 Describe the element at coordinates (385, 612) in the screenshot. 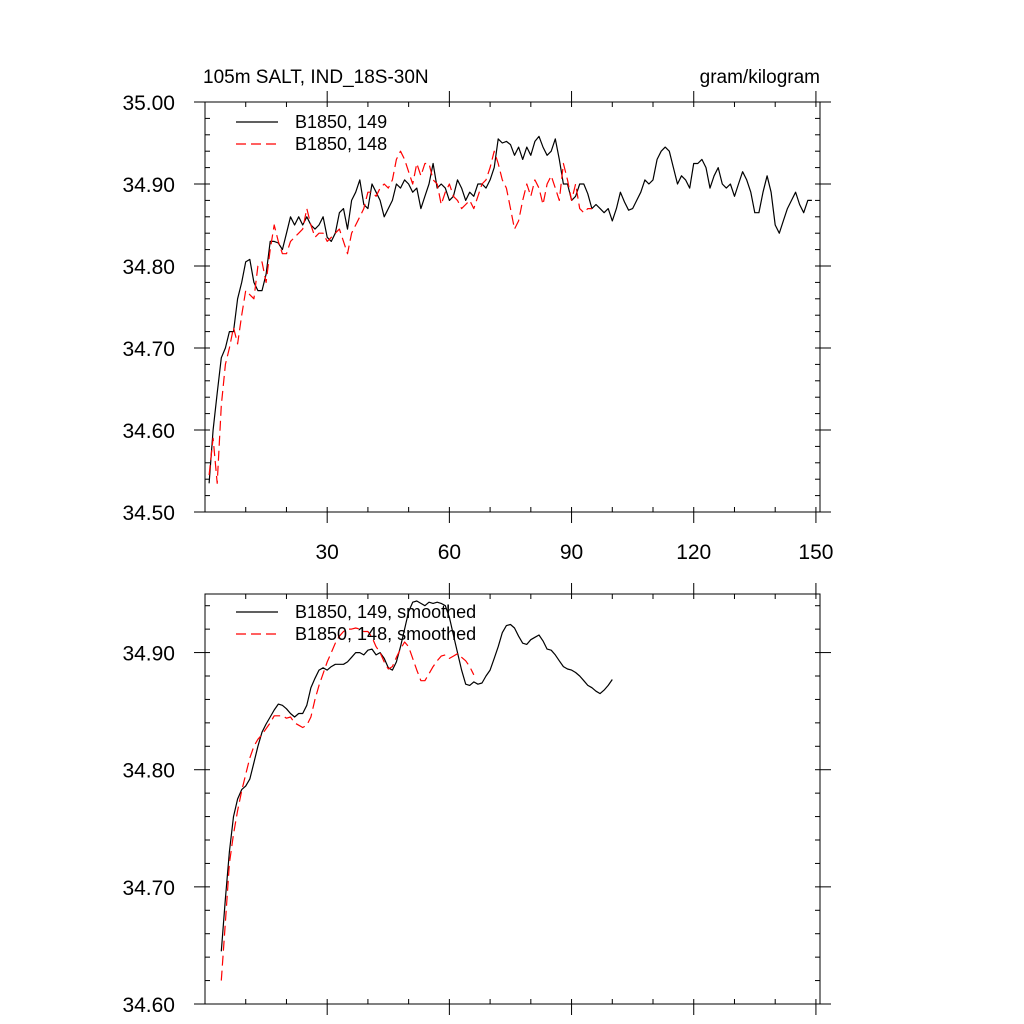

I see `legend-label-149-smoothed: B1850, 149, smoothed` at that location.